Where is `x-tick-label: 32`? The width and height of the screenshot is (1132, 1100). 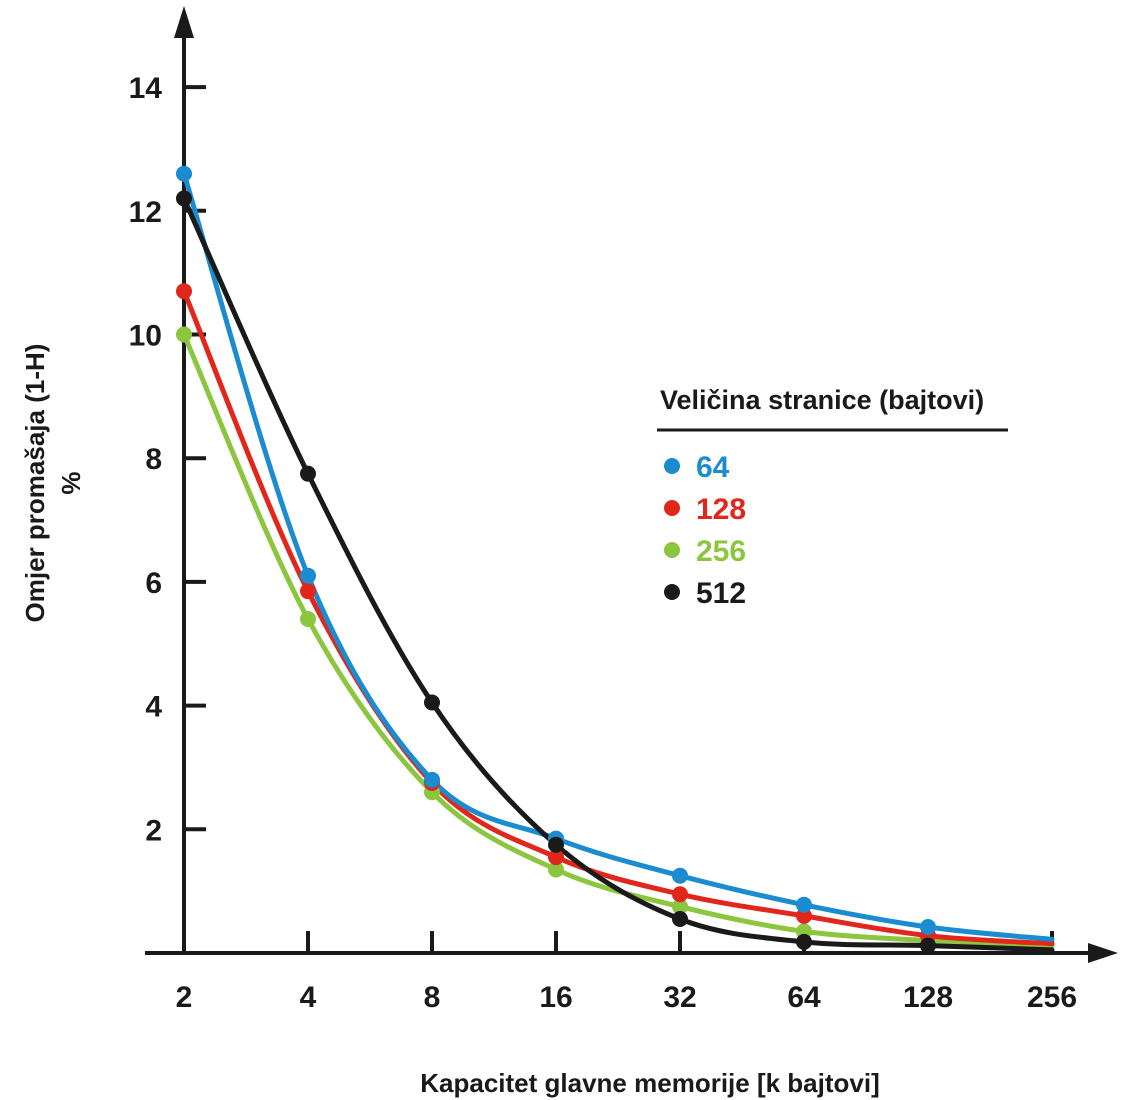
x-tick-label: 32 is located at coordinates (679, 997).